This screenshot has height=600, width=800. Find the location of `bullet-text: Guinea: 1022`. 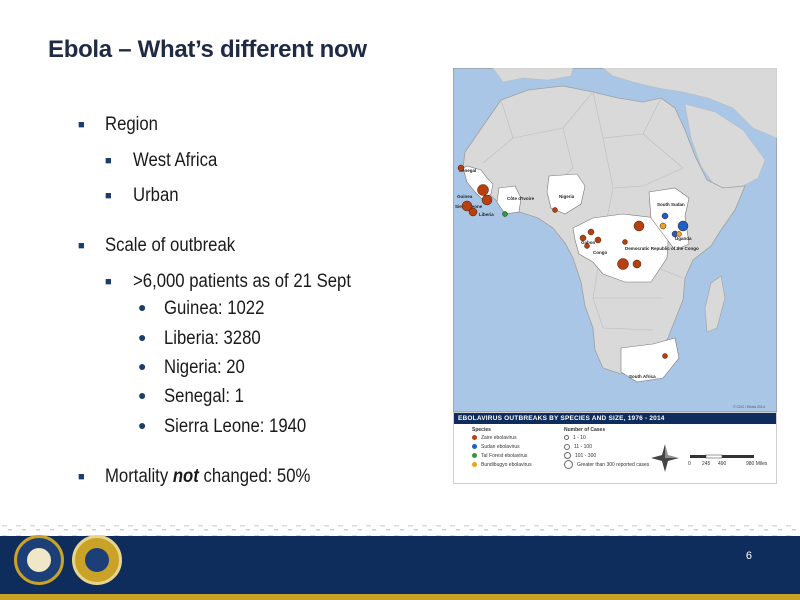

bullet-text: Guinea: 1022 is located at coordinates (214, 308).